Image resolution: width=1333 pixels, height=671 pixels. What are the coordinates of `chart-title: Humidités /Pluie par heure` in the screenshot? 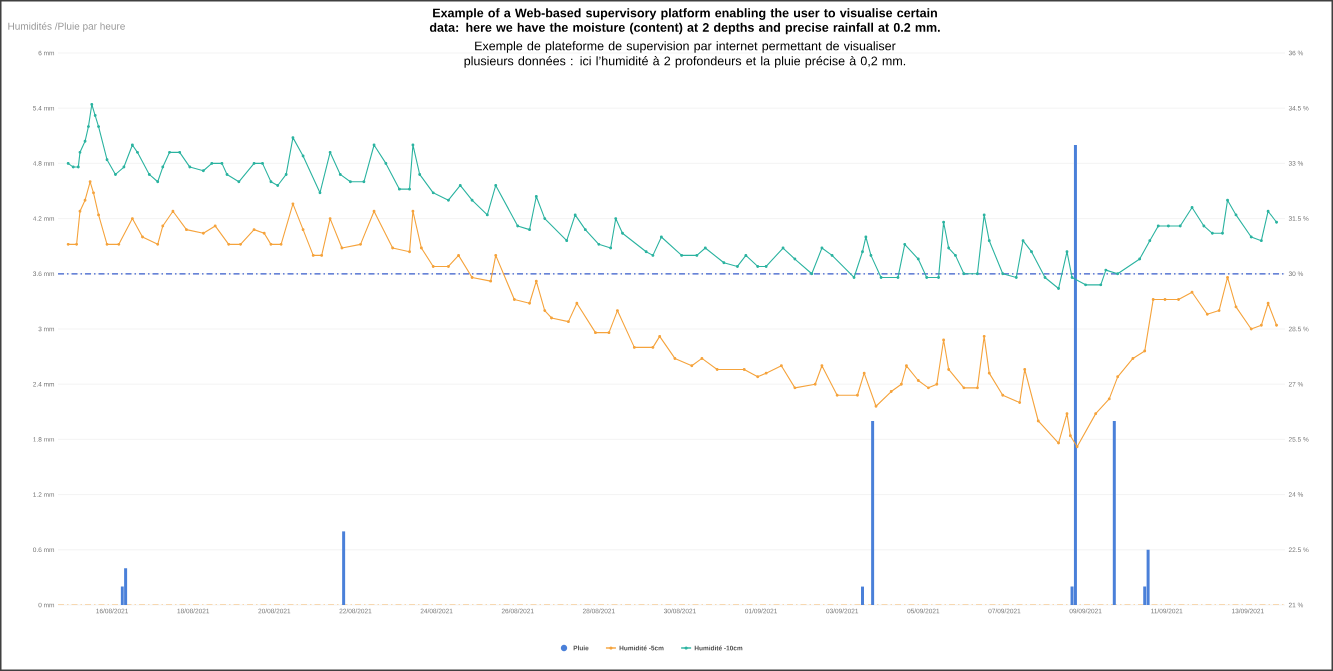 It's located at (66, 27).